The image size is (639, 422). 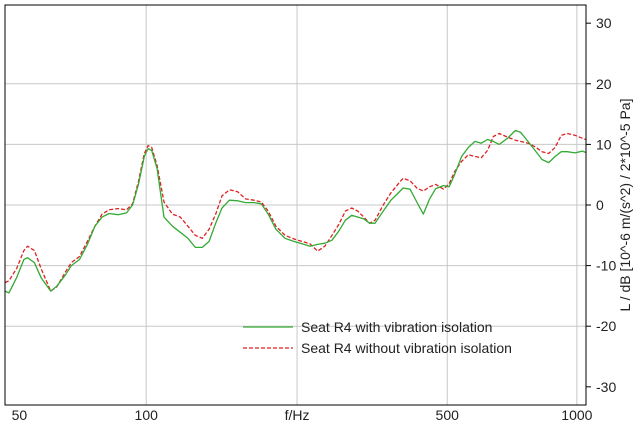 What do you see at coordinates (396, 327) in the screenshot?
I see `legend-label-1: Seat R4 with vibration isolation` at bounding box center [396, 327].